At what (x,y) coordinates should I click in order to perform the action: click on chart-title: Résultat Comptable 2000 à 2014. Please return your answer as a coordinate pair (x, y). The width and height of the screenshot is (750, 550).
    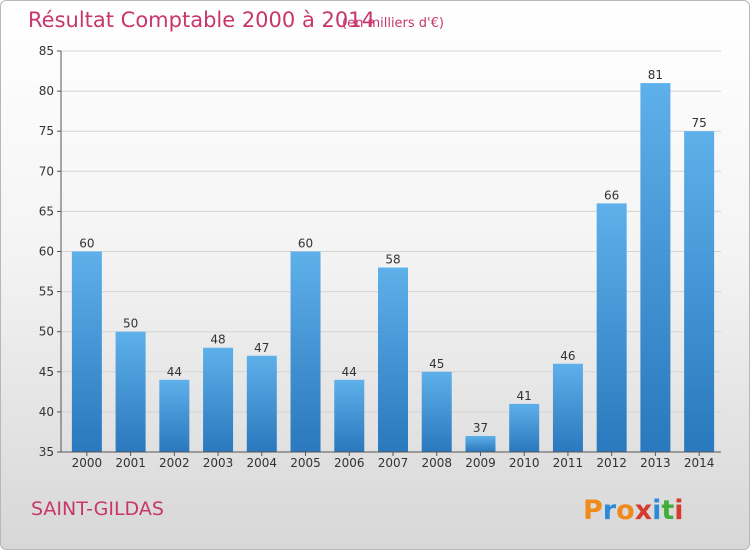
    Looking at the image, I should click on (201, 20).